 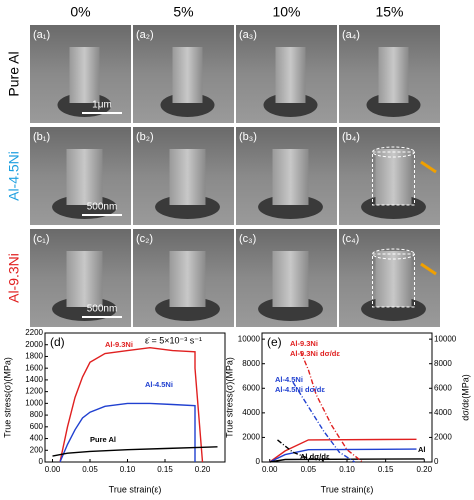 What do you see at coordinates (465, 397) in the screenshot?
I see `y2-axis-label: dσ/dε(MPa)` at bounding box center [465, 397].